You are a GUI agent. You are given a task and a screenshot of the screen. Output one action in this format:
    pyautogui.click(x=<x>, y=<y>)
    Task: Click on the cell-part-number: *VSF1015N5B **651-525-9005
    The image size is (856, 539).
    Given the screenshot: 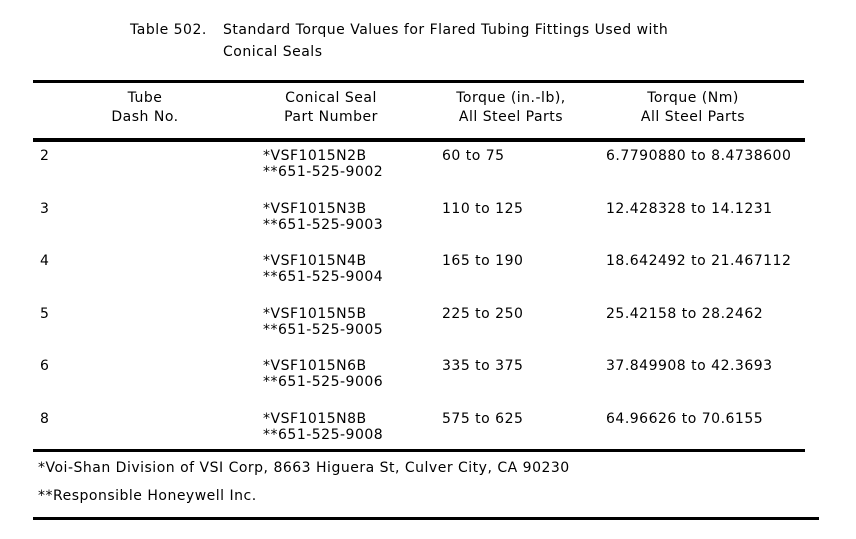 What is the action you would take?
    pyautogui.click(x=323, y=322)
    